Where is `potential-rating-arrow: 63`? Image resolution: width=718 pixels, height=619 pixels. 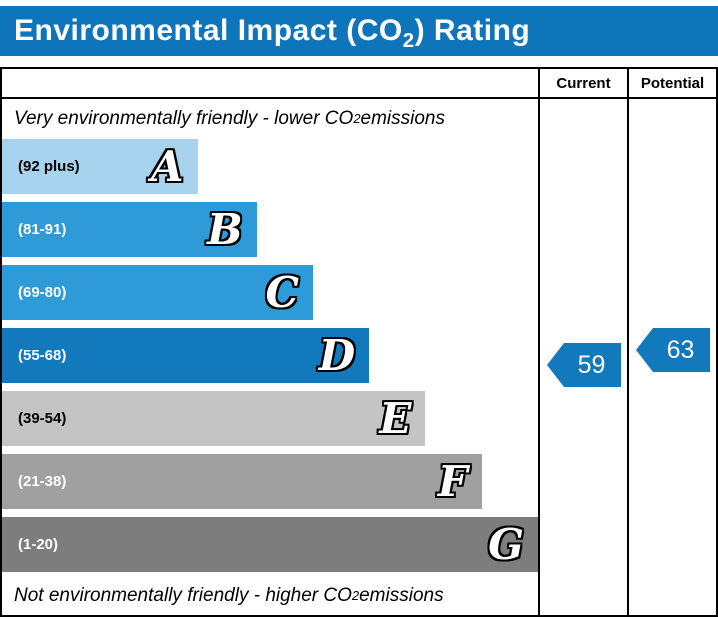 potential-rating-arrow: 63 is located at coordinates (673, 350).